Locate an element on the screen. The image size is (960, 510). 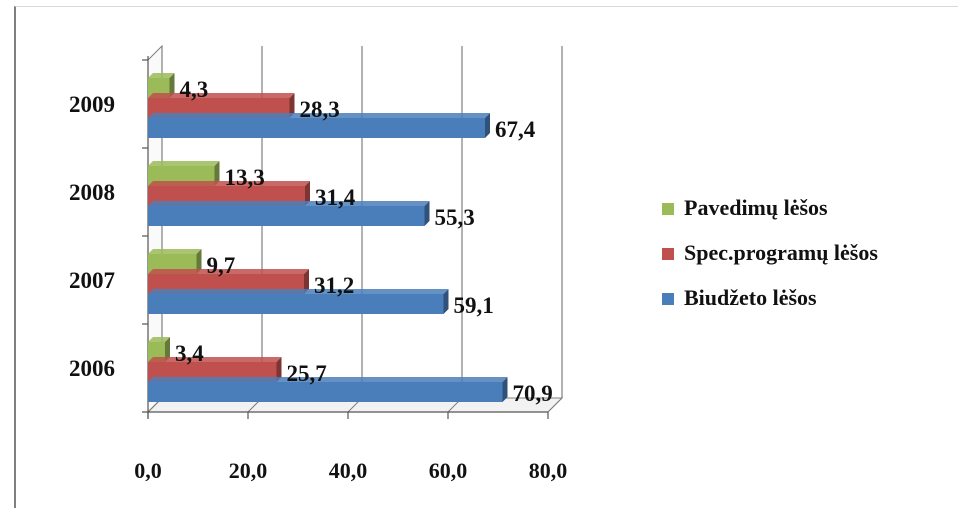
legend-label: Biudžeto lėšos is located at coordinates (750, 297).